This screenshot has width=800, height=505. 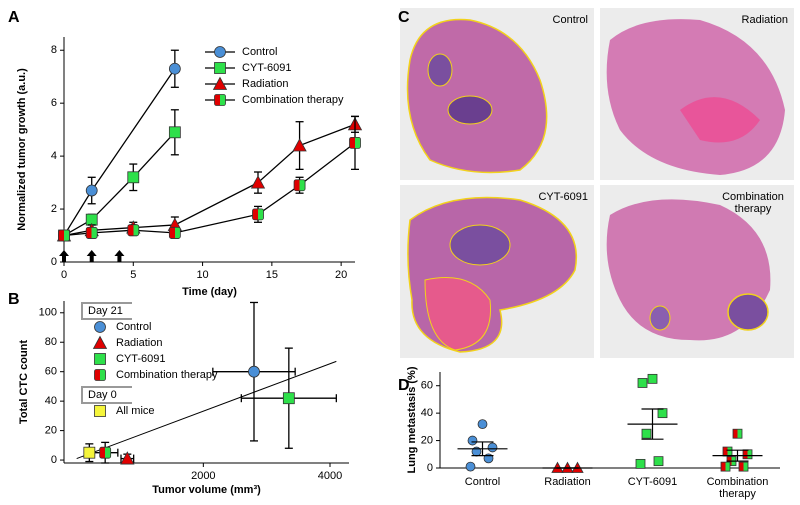 What do you see at coordinates (272, 275) in the screenshot?
I see `x-tick-label: 15` at bounding box center [272, 275].